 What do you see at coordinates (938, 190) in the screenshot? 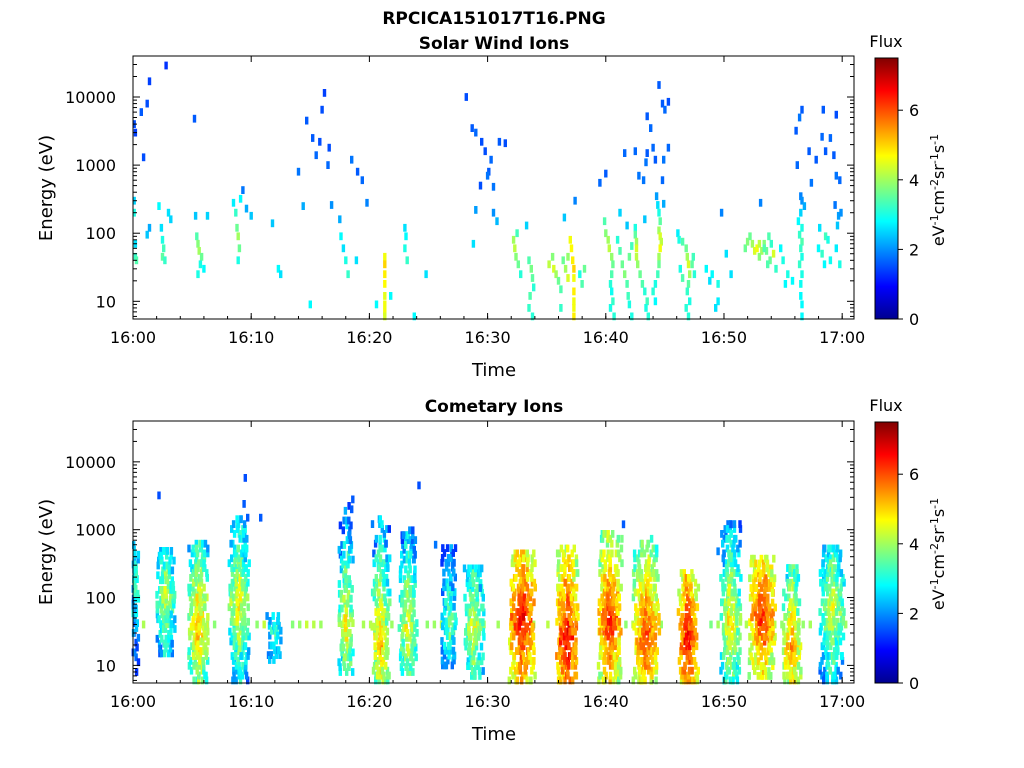
I see `svg-text: eV-1cm-2sr-1s-1` at bounding box center [938, 190].